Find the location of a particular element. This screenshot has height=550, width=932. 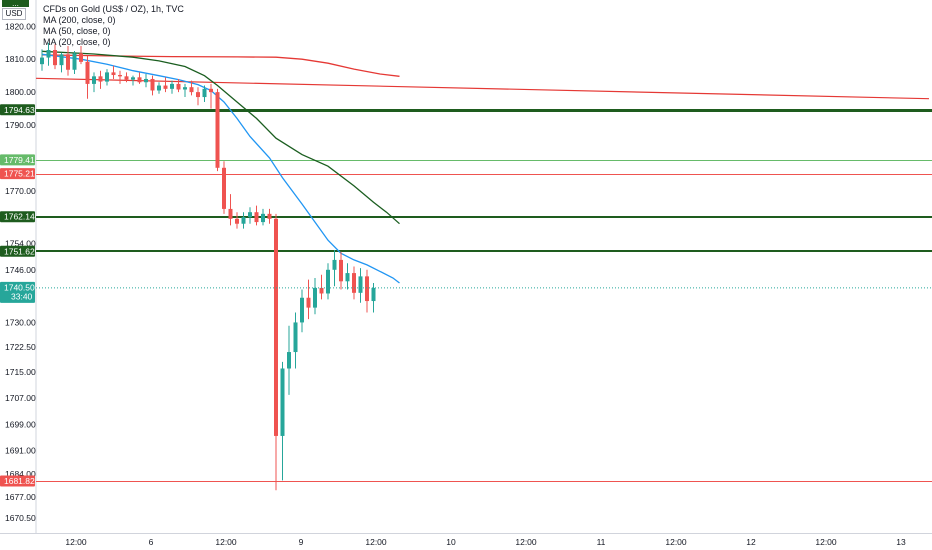

y-tick-label: 1722.50 is located at coordinates (20, 347).